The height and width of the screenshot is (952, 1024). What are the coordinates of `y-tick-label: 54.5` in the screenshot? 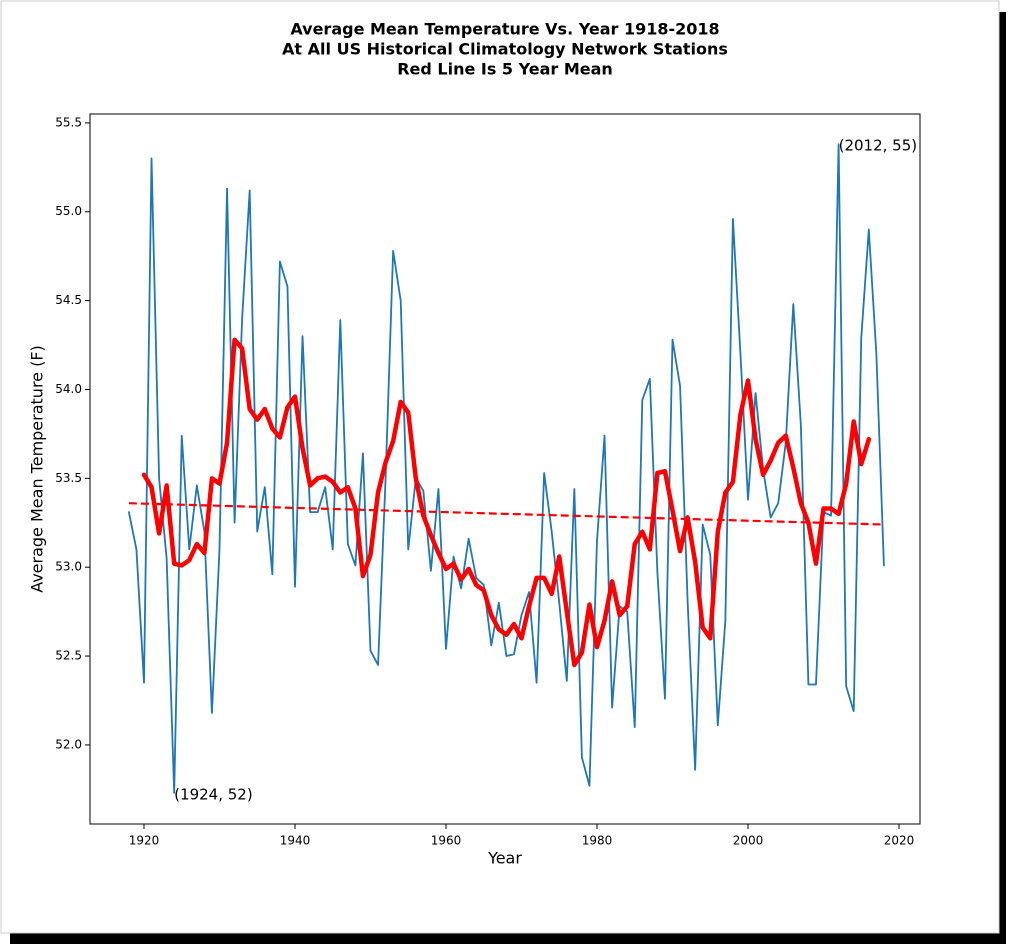 It's located at (68, 300).